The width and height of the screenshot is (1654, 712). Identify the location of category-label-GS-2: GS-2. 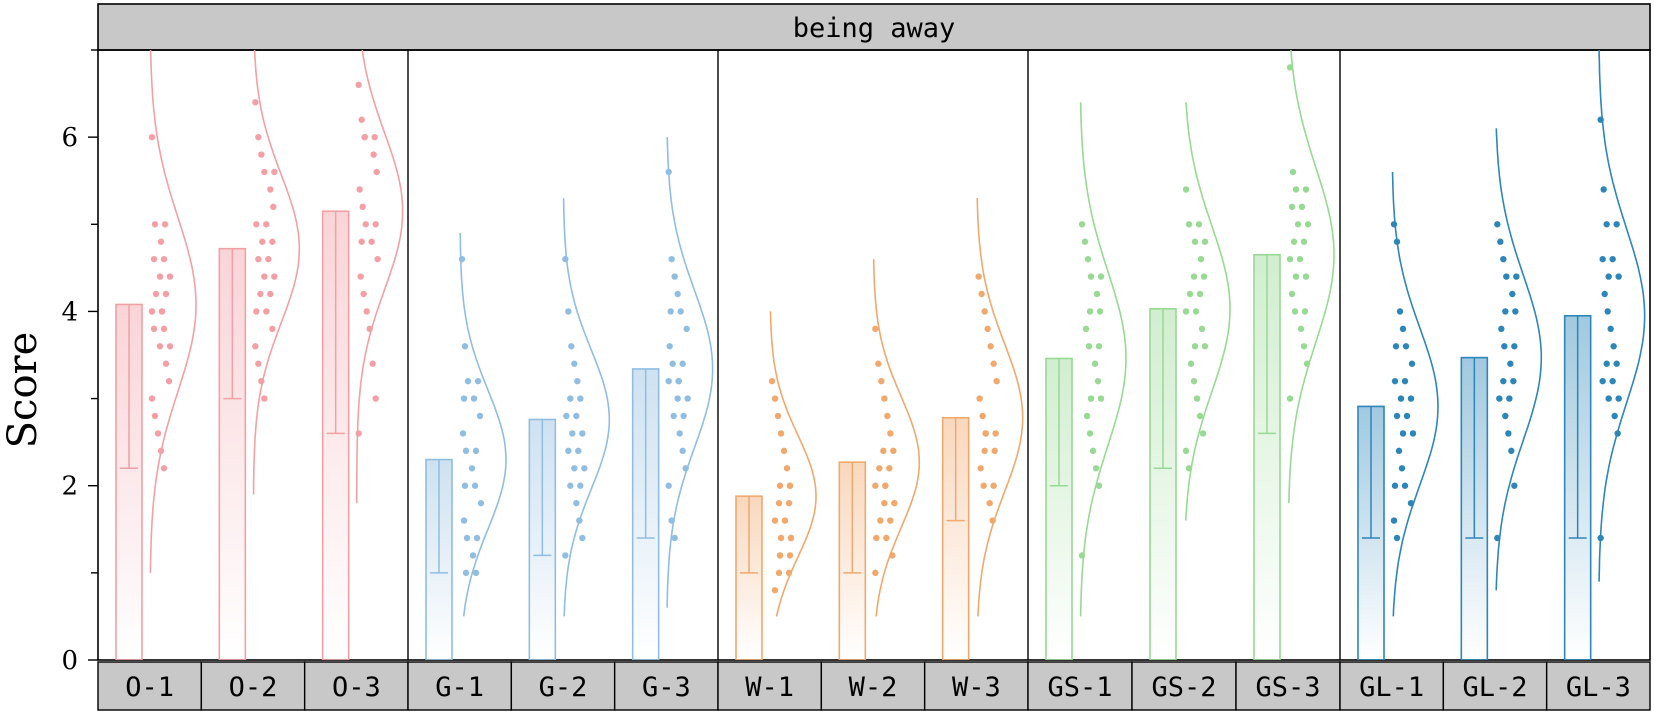
(1183, 687).